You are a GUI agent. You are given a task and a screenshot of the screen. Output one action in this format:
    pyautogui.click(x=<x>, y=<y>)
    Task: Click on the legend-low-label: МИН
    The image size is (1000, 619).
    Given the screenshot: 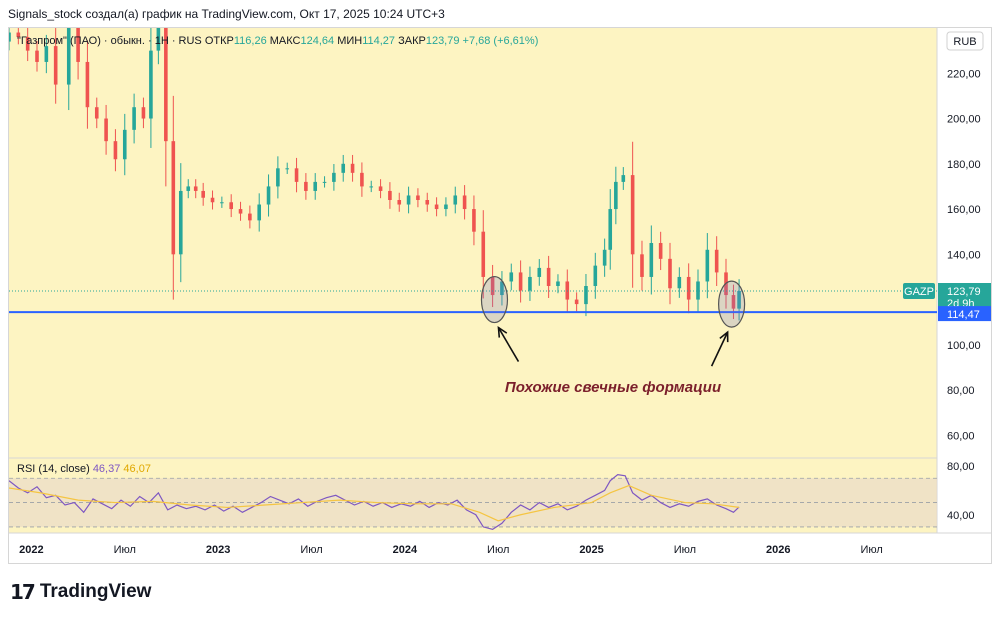 What is the action you would take?
    pyautogui.click(x=349, y=41)
    